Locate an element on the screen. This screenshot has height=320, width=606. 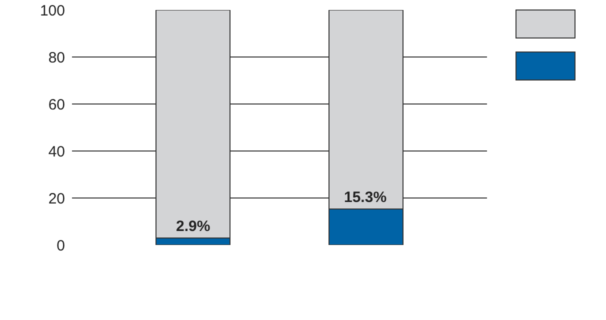
y-tick-label: 100 is located at coordinates (52, 11).